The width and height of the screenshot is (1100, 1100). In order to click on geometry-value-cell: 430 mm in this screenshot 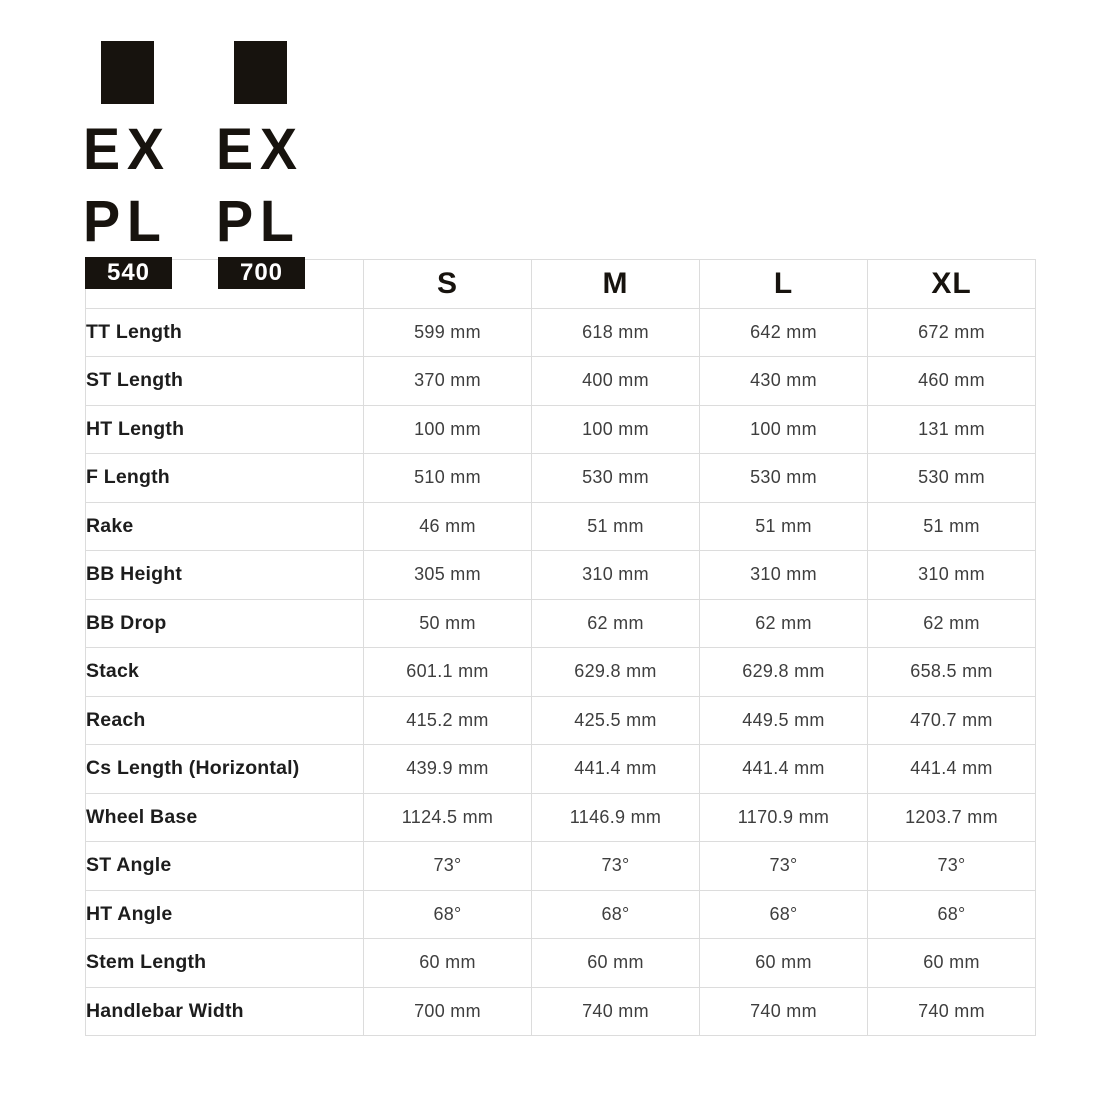, I will do `click(783, 381)`.